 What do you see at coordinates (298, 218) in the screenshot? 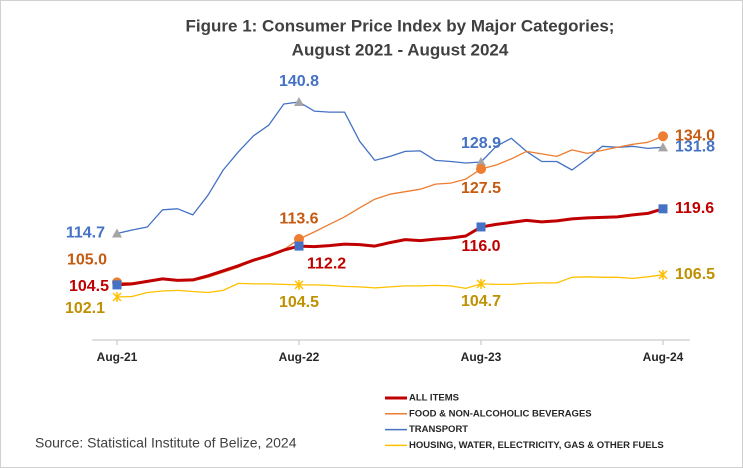
I see `data-label: 113.6` at bounding box center [298, 218].